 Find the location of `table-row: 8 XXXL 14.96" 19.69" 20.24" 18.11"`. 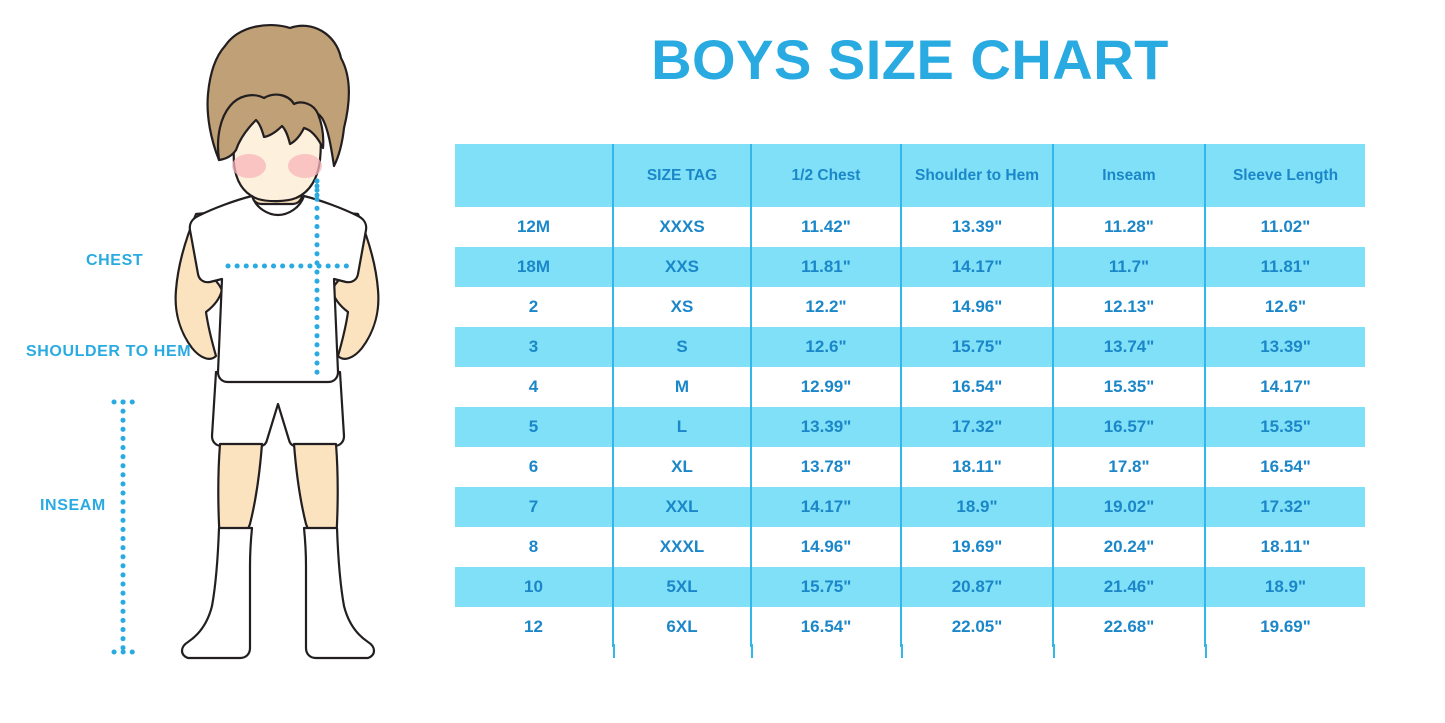

table-row: 8 XXXL 14.96" 19.69" 20.24" 18.11" is located at coordinates (910, 547).